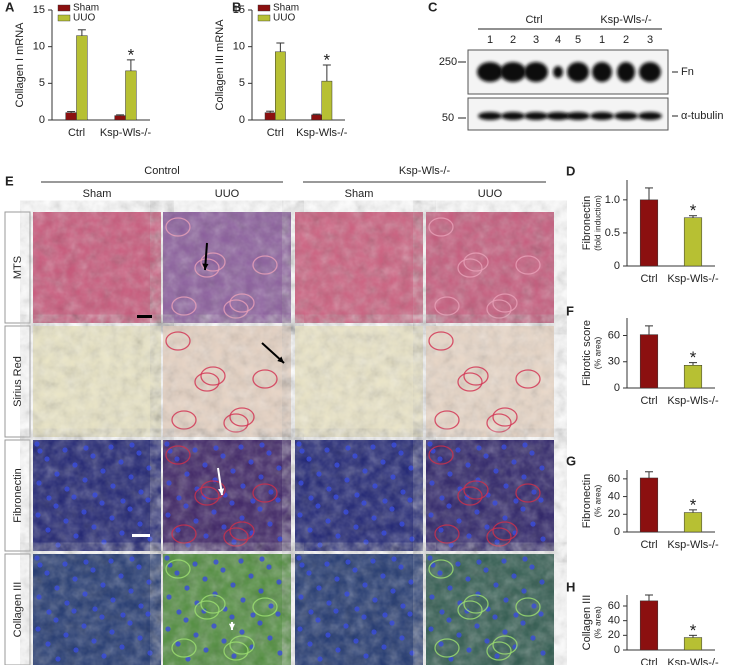 The width and height of the screenshot is (731, 665). What do you see at coordinates (239, 10) in the screenshot?
I see `y-tick-label: 15` at bounding box center [239, 10].